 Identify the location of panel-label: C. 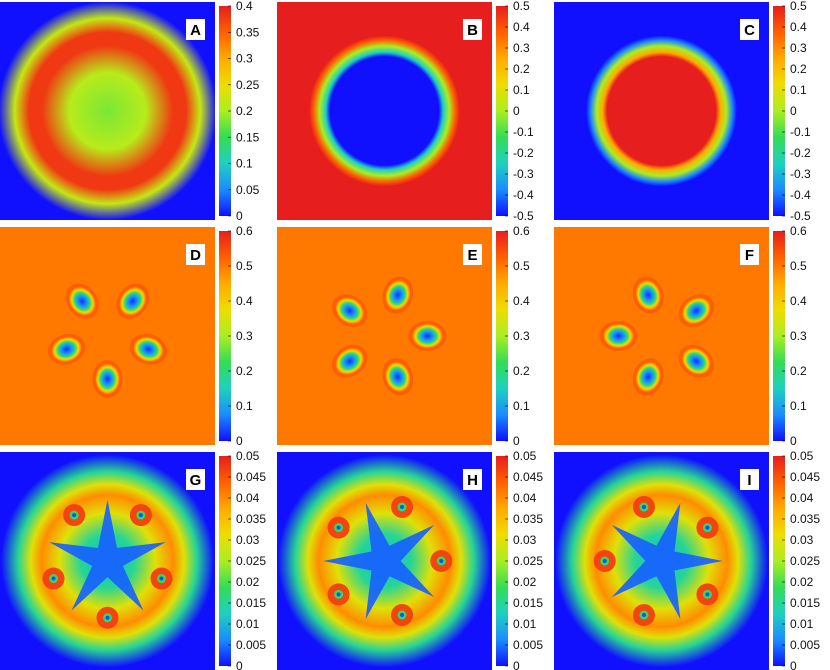
(749, 30).